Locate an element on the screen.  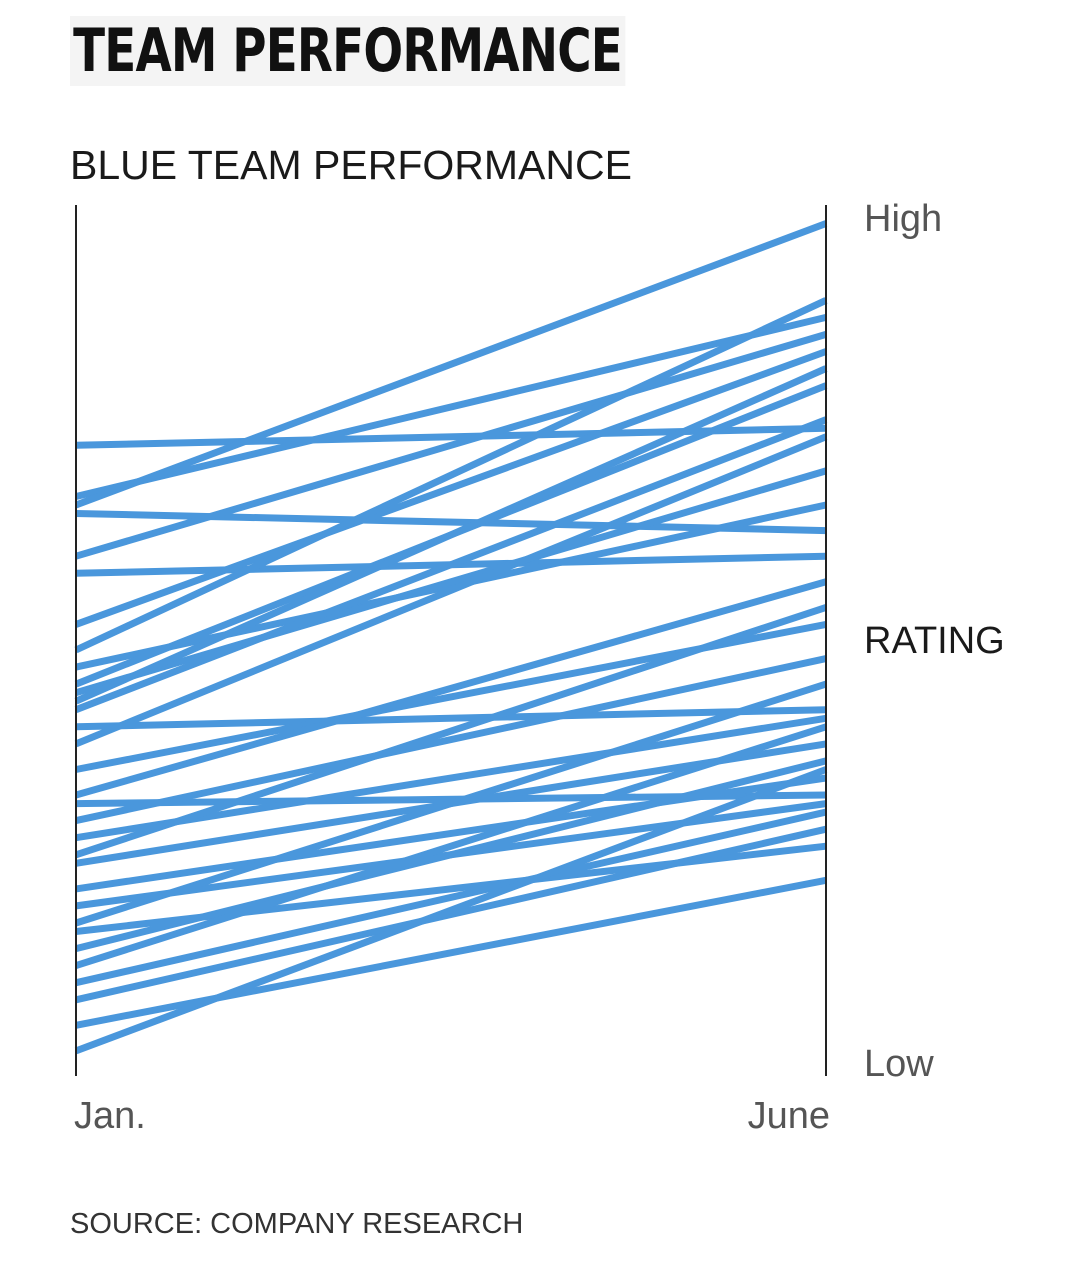
x-tick-label-june: June is located at coordinates (789, 1116).